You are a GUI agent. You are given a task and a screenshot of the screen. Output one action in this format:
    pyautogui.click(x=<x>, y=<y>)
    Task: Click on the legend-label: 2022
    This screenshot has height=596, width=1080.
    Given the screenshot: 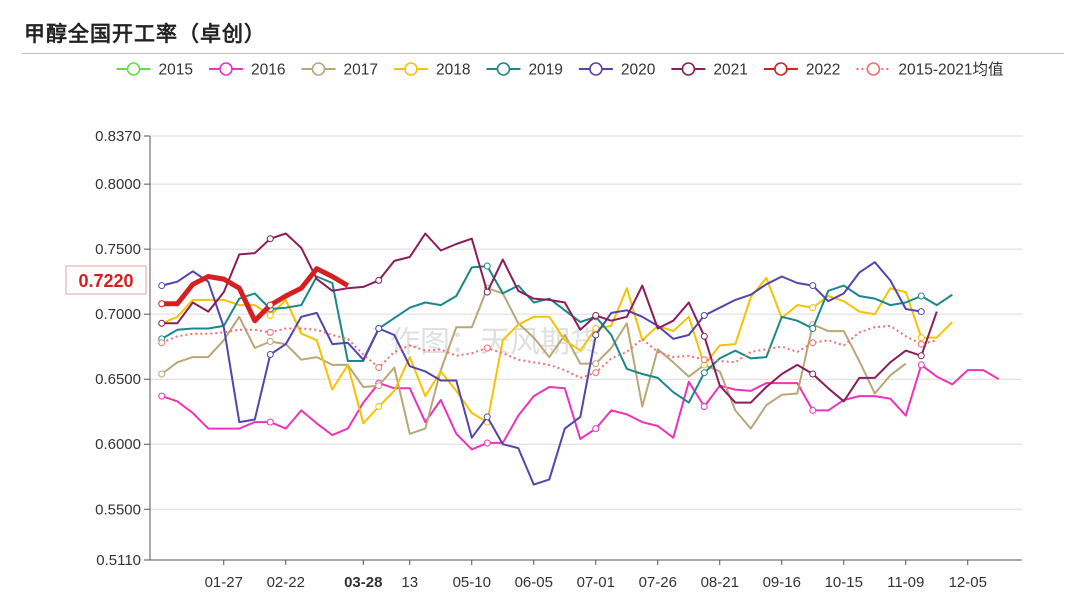 What is the action you would take?
    pyautogui.click(x=823, y=70)
    